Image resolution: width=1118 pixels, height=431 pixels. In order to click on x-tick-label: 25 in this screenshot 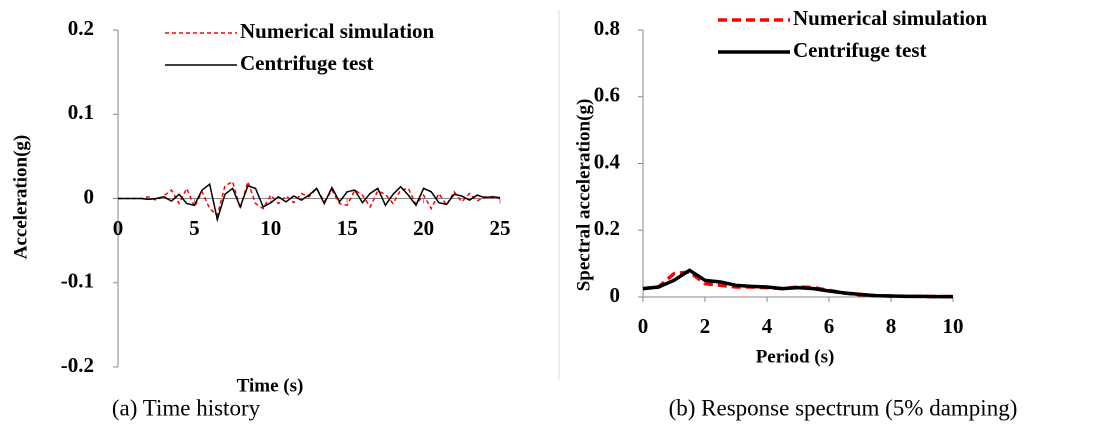, I will do `click(500, 228)`.